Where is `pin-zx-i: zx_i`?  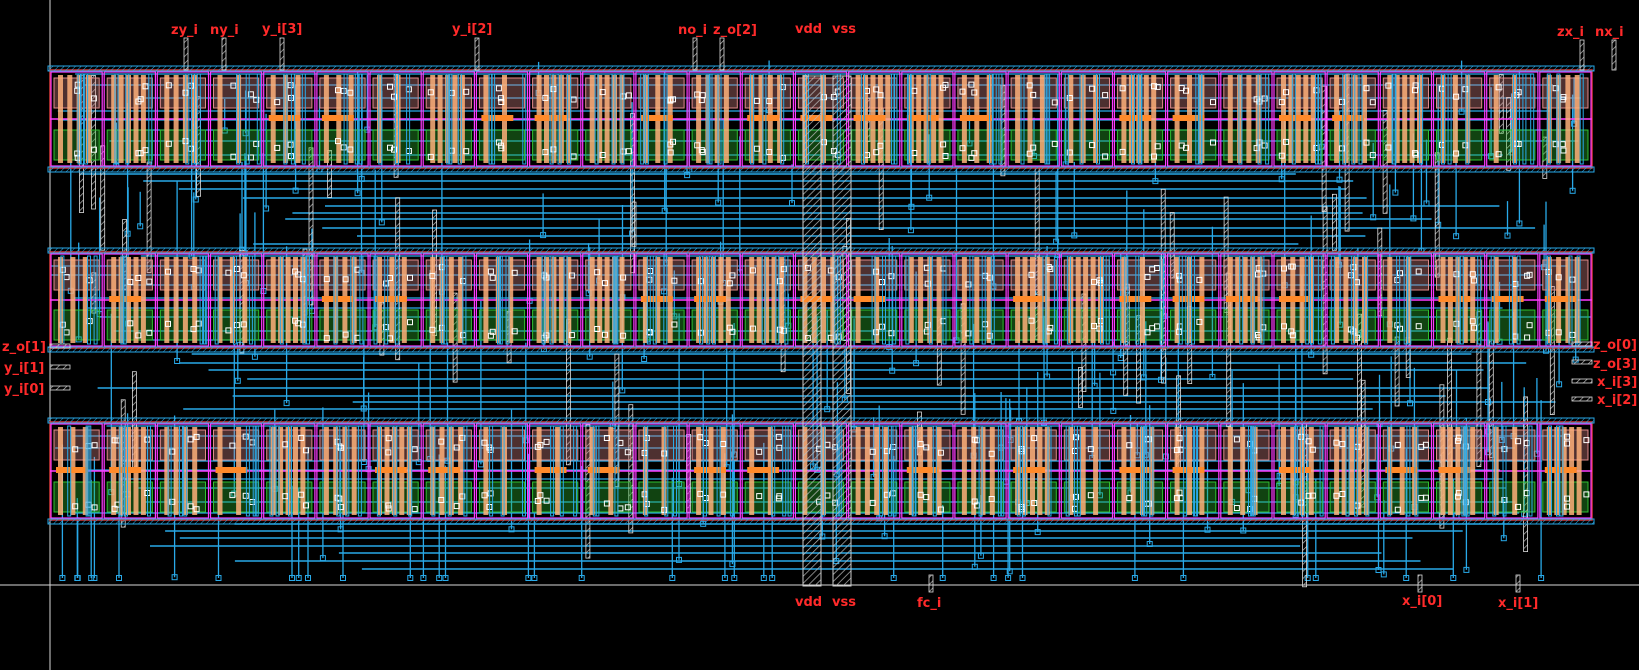
pin-zx-i: zx_i is located at coordinates (1570, 32).